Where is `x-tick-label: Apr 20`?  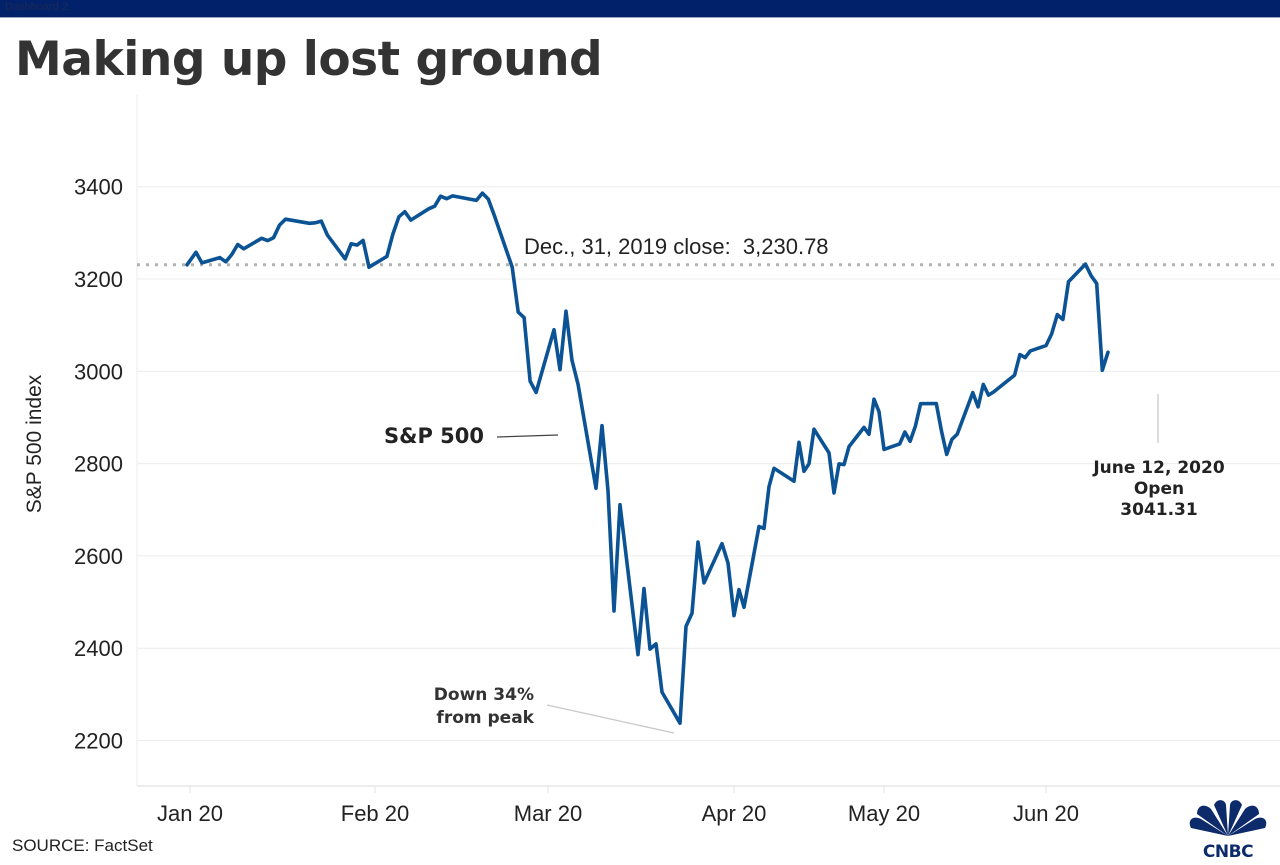
x-tick-label: Apr 20 is located at coordinates (734, 813).